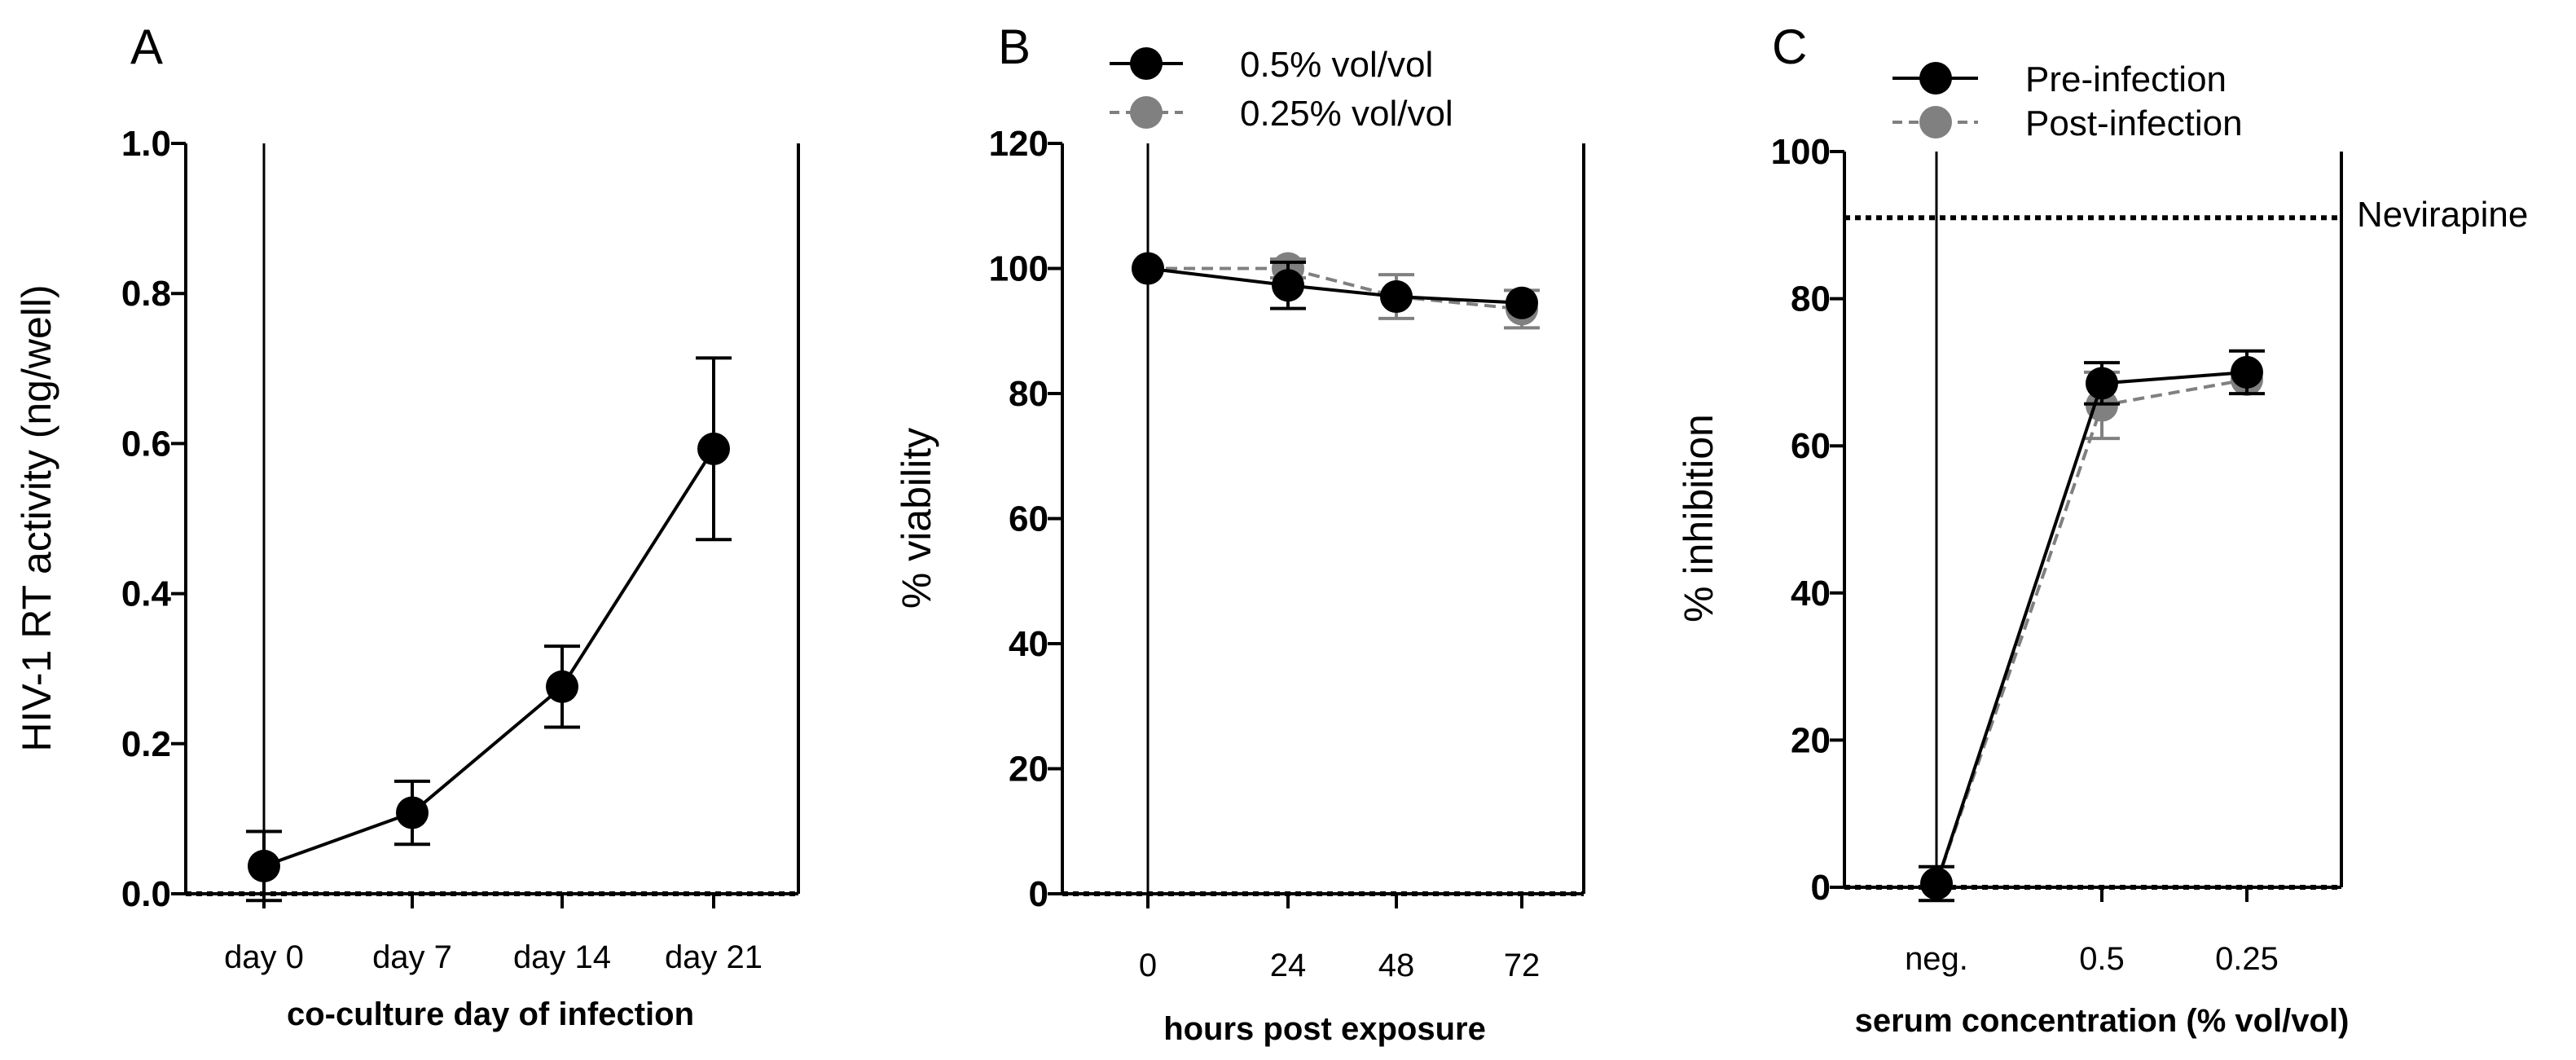 The height and width of the screenshot is (1060, 2576). What do you see at coordinates (412, 957) in the screenshot?
I see `x-tick-label: day 7` at bounding box center [412, 957].